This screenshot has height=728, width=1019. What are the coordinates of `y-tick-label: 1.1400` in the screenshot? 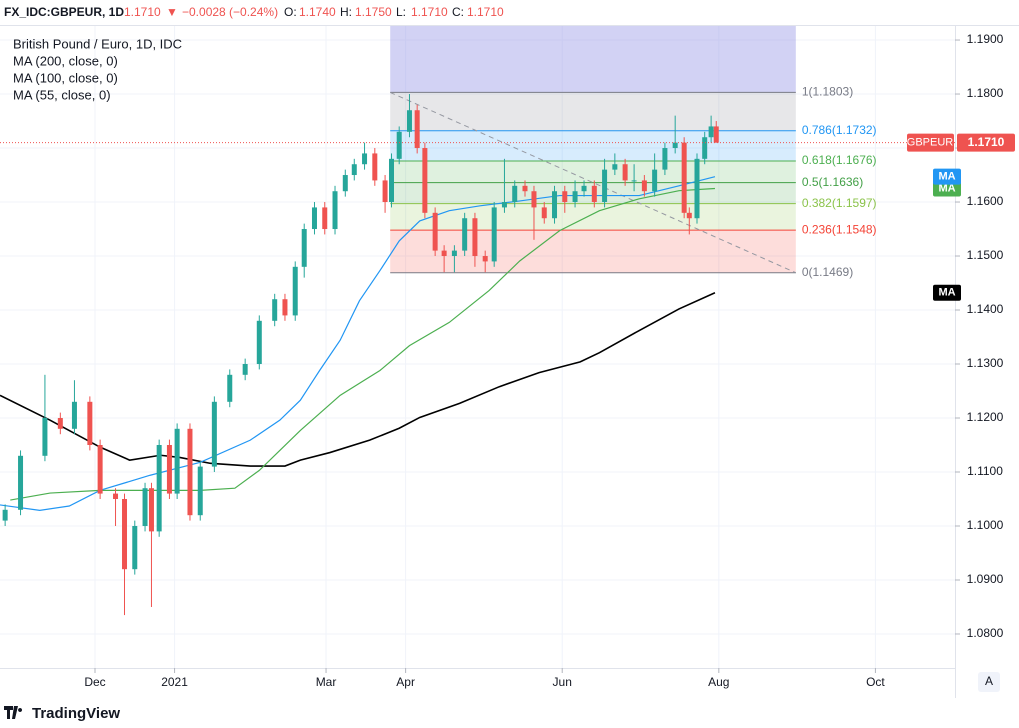 It's located at (985, 309).